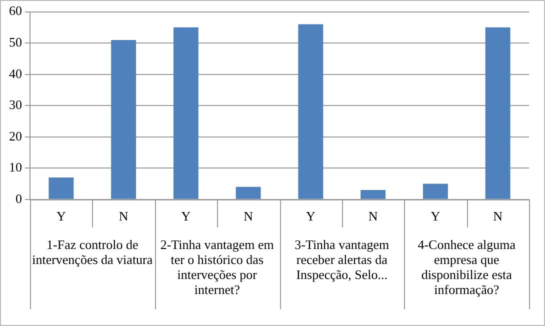  Describe the element at coordinates (92, 252) in the screenshot. I see `text: 1-Faz controlo de intervenções da viatura` at that location.